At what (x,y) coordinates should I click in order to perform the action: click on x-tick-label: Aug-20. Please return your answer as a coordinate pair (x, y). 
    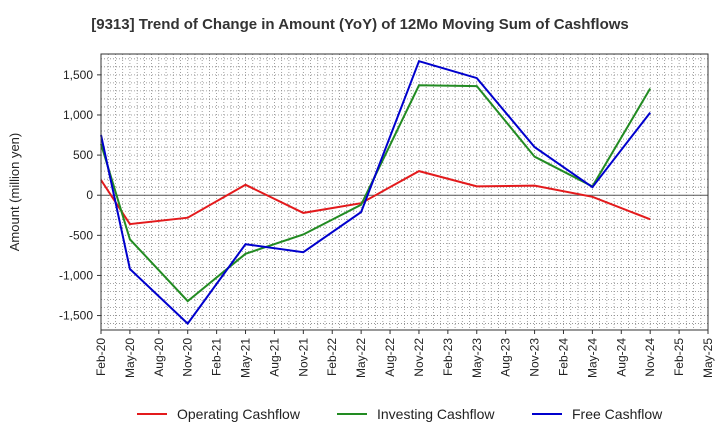
    Looking at the image, I should click on (159, 357).